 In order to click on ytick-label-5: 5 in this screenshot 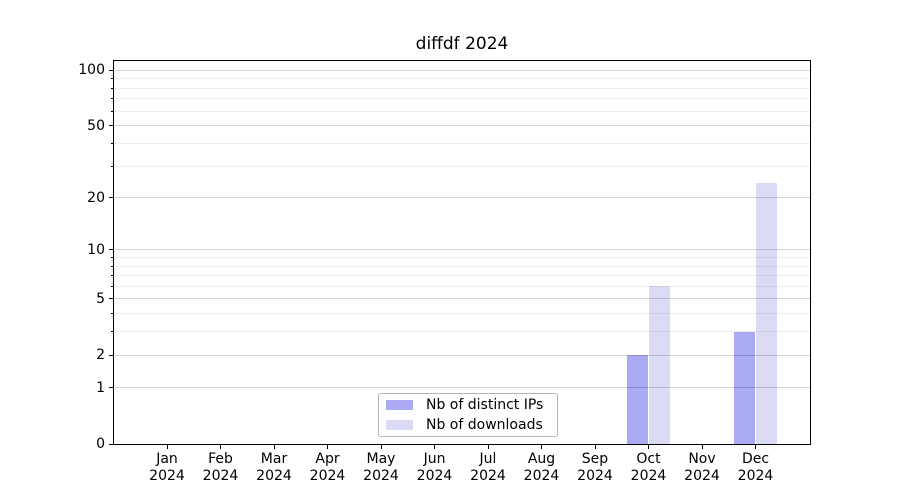, I will do `click(100, 298)`.